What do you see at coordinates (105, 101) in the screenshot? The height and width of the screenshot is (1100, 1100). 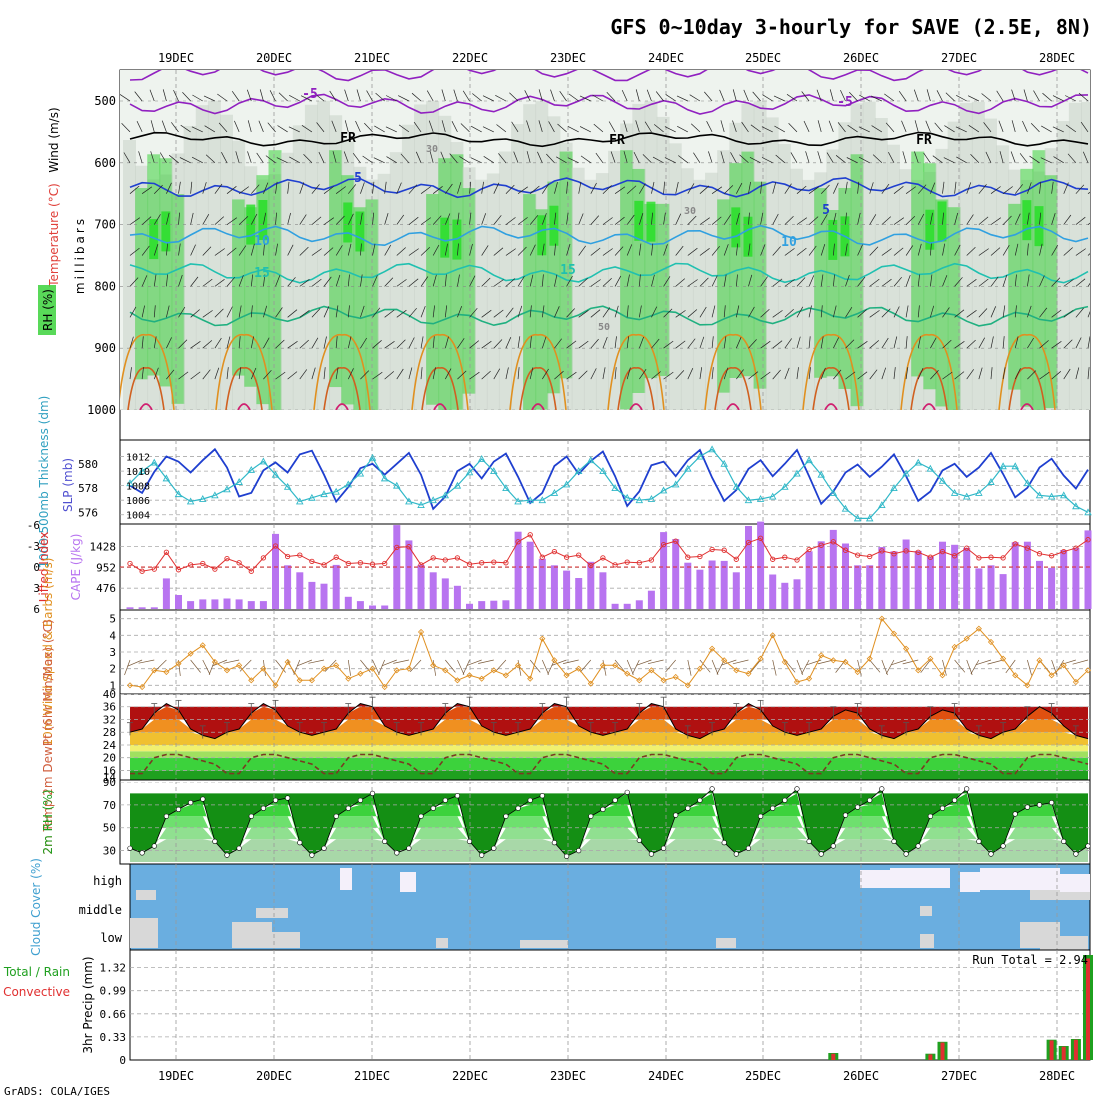 I see `pressure-tick-label: 500` at bounding box center [105, 101].